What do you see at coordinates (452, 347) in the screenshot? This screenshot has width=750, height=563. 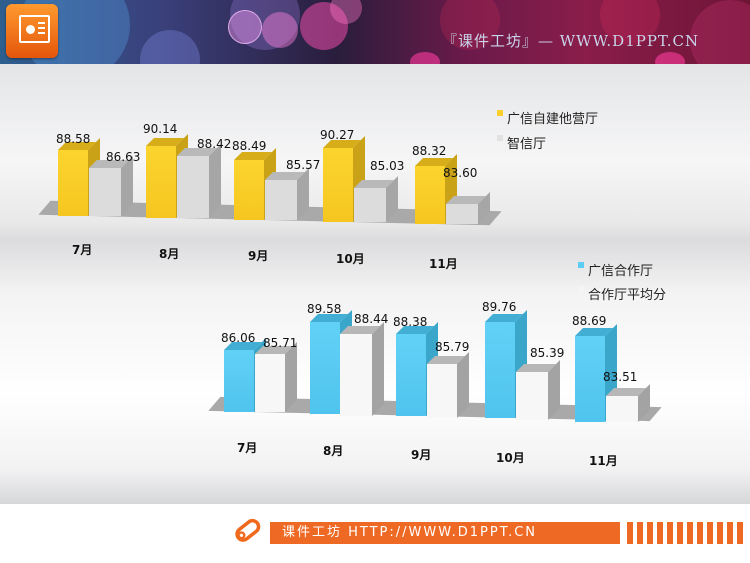 I see `value-label: 85.79` at bounding box center [452, 347].